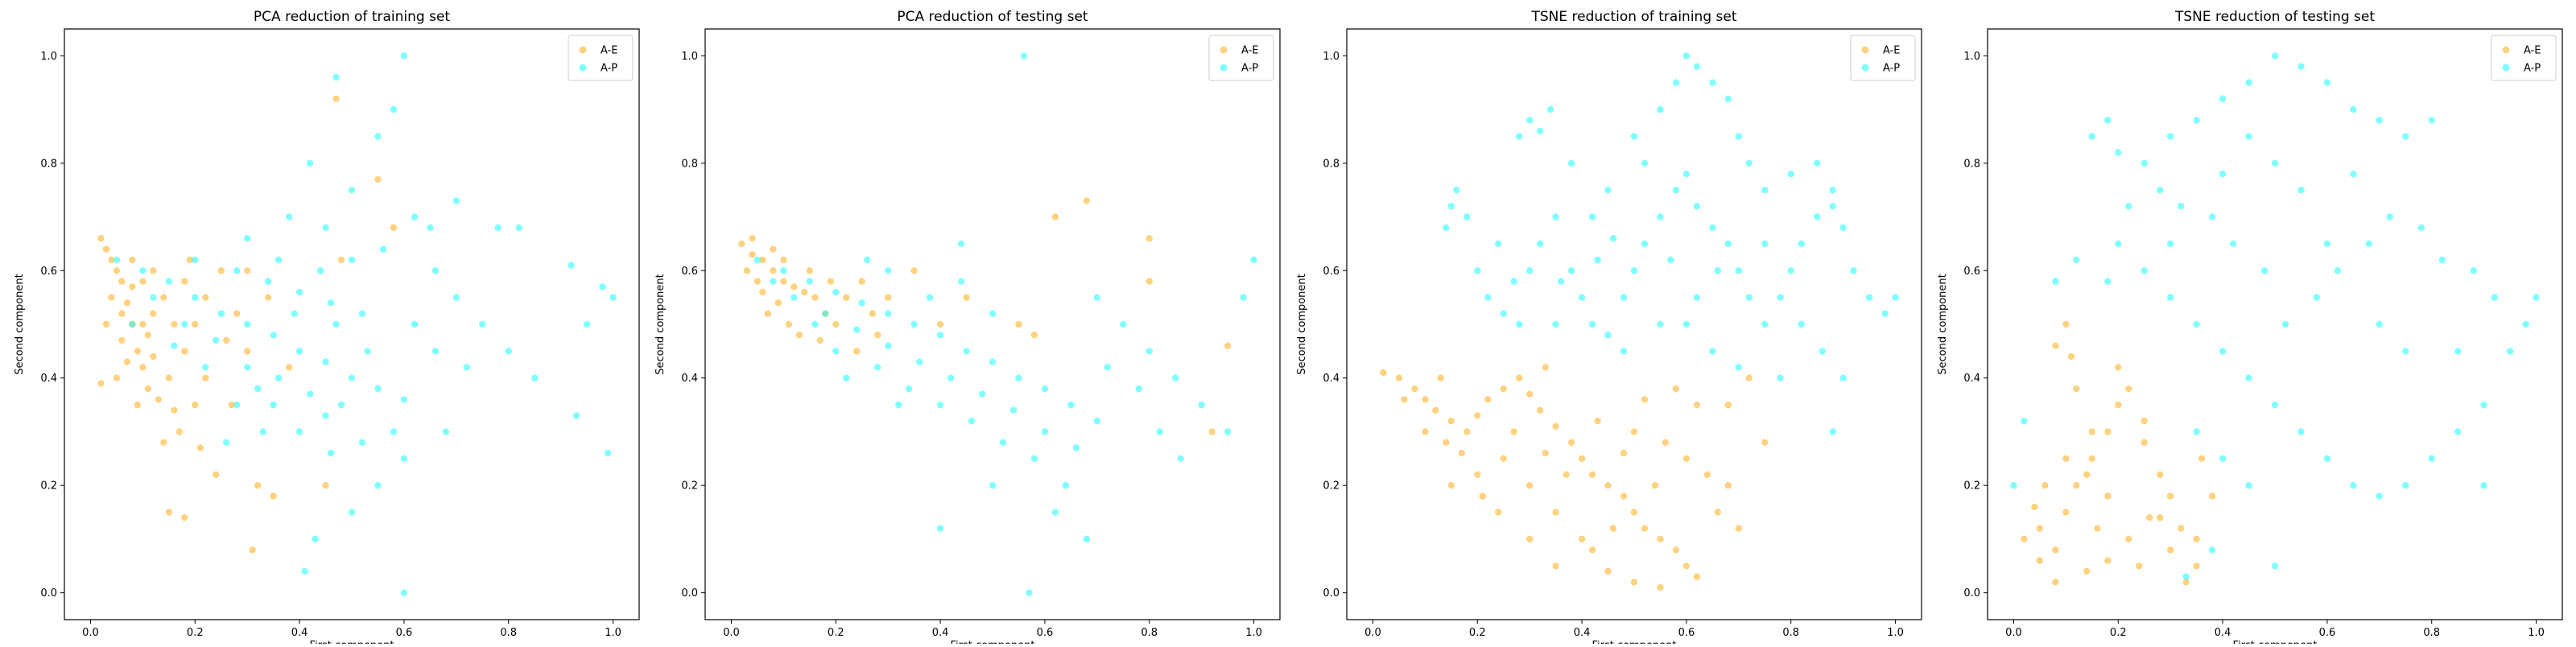 The width and height of the screenshot is (2576, 647). What do you see at coordinates (1891, 69) in the screenshot?
I see `legend-label-a-p: A-P` at bounding box center [1891, 69].